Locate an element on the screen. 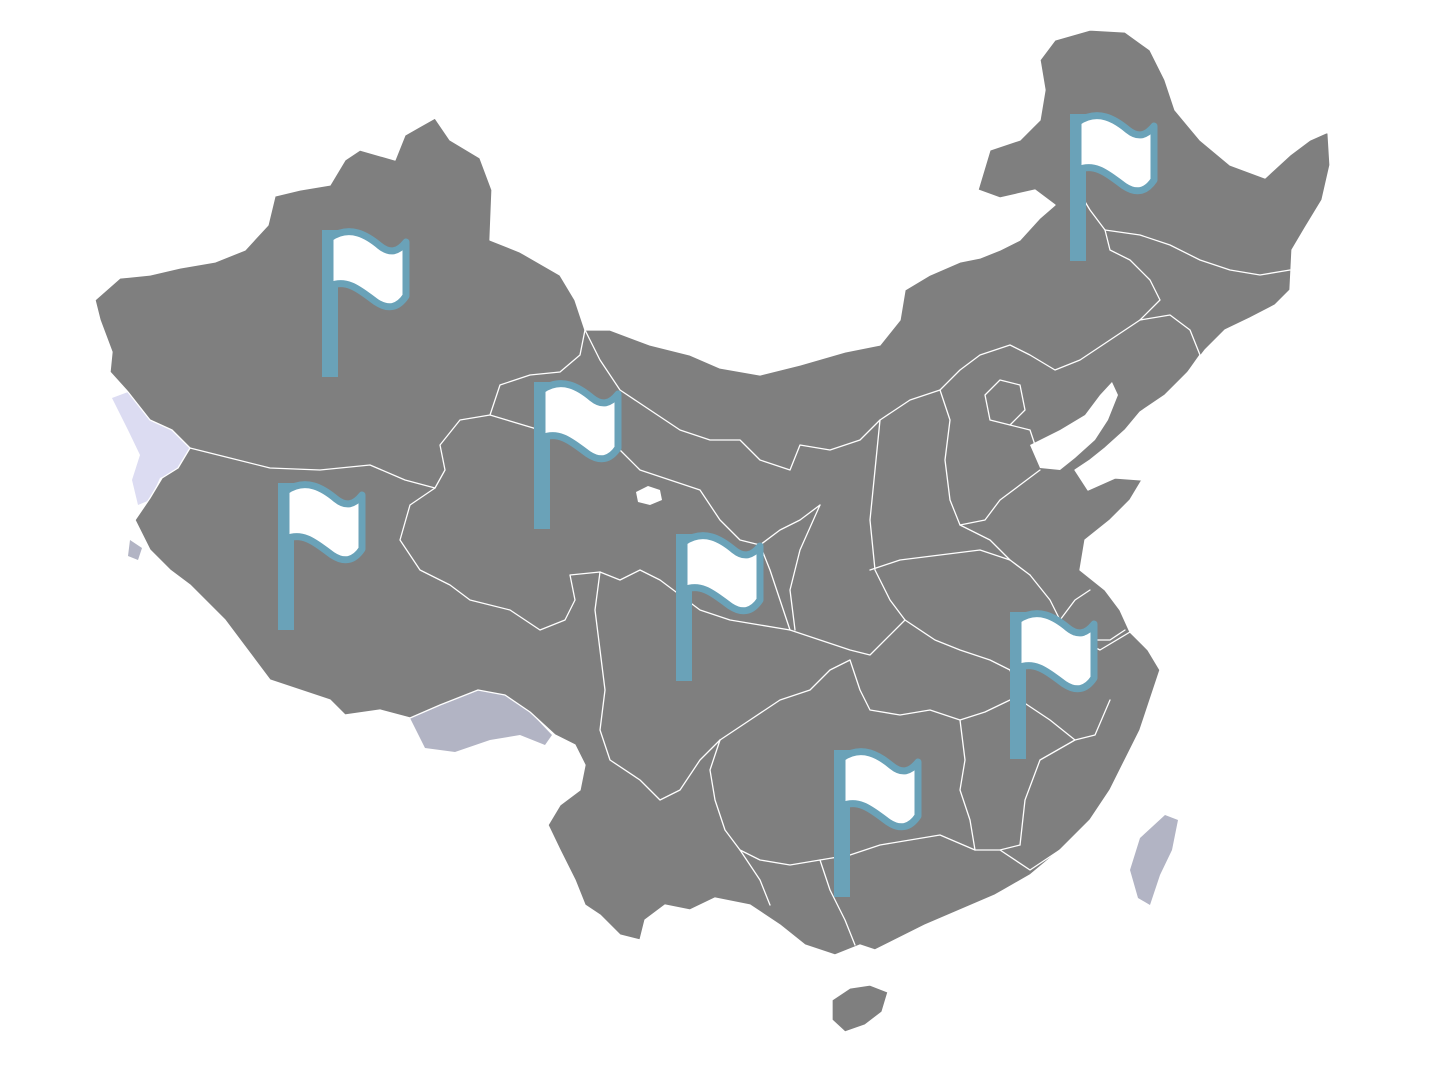 The image size is (1442, 1070). disputed-area-west-edge is located at coordinates (135, 550).